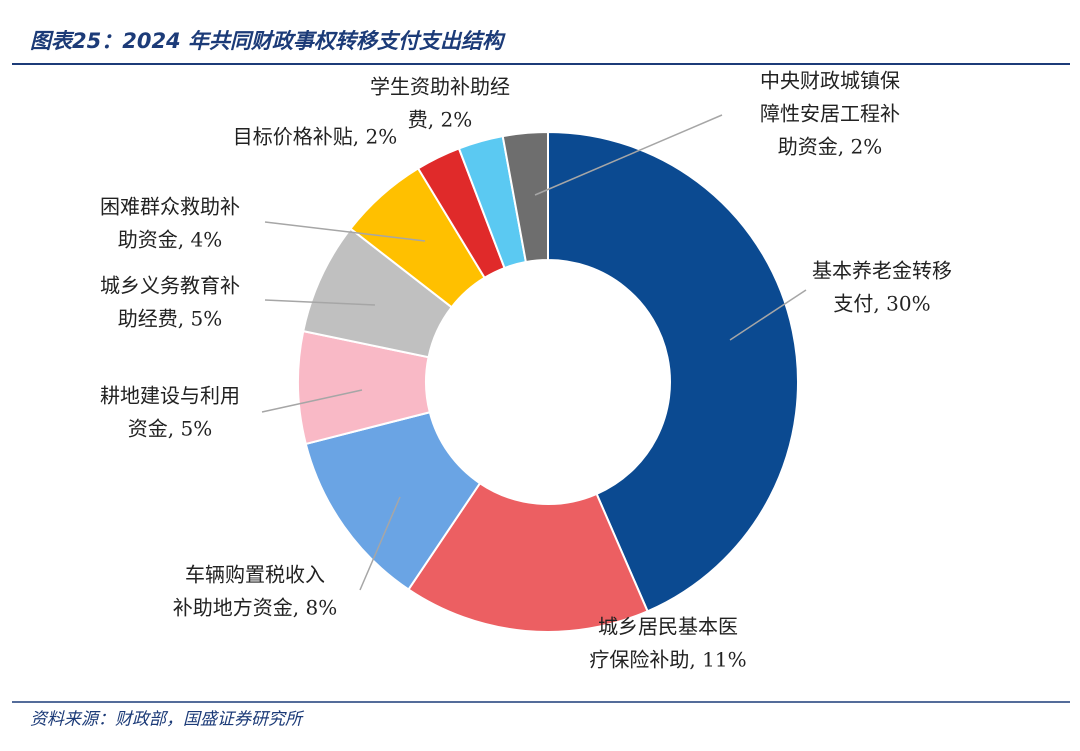  What do you see at coordinates (170, 240) in the screenshot?
I see `data-label: 助资金, 4%` at bounding box center [170, 240].